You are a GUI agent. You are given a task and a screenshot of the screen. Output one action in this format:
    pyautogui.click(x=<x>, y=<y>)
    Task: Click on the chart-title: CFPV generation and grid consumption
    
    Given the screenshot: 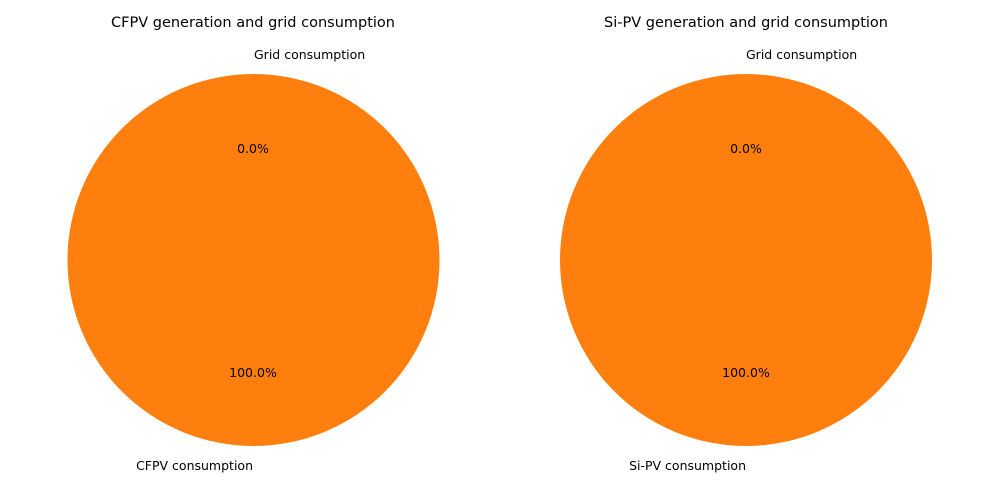 What is the action you would take?
    pyautogui.click(x=253, y=23)
    